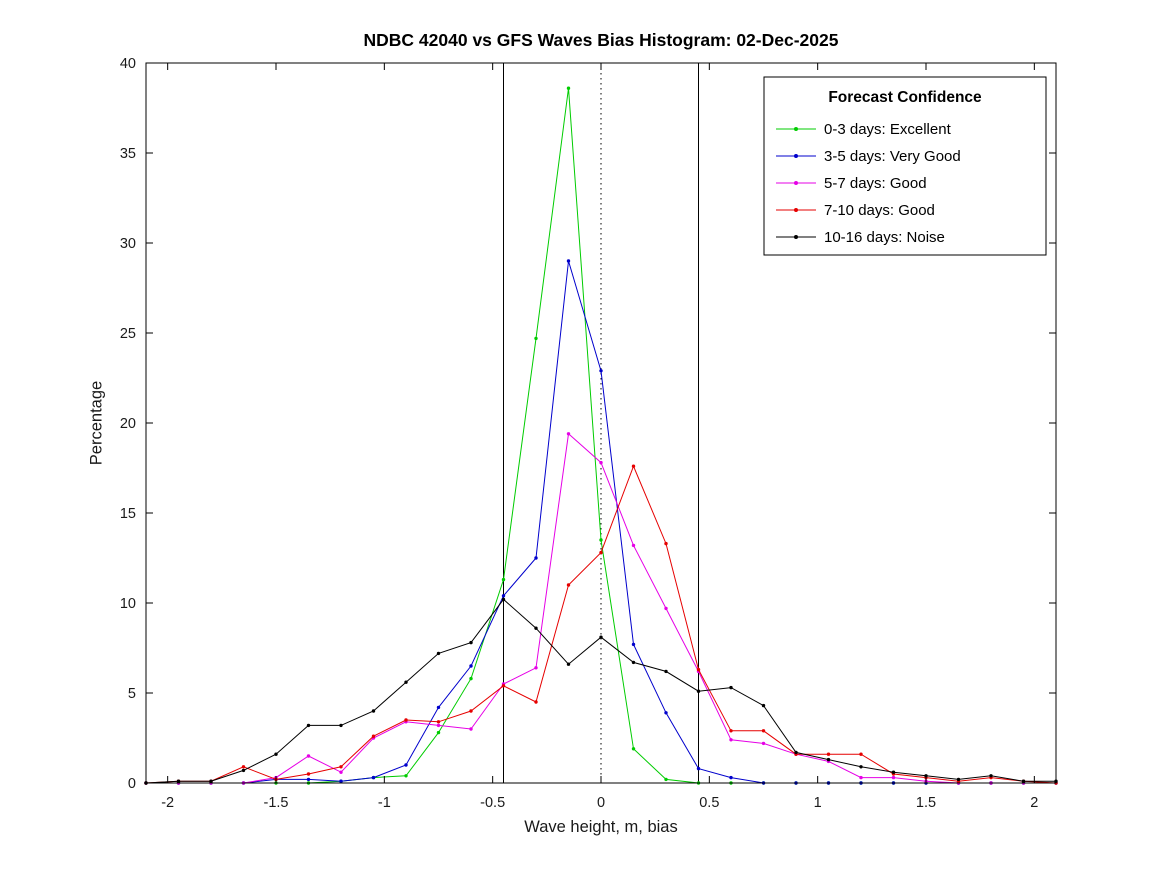 The width and height of the screenshot is (1167, 875). What do you see at coordinates (128, 514) in the screenshot?
I see `y-tick-label: 15` at bounding box center [128, 514].